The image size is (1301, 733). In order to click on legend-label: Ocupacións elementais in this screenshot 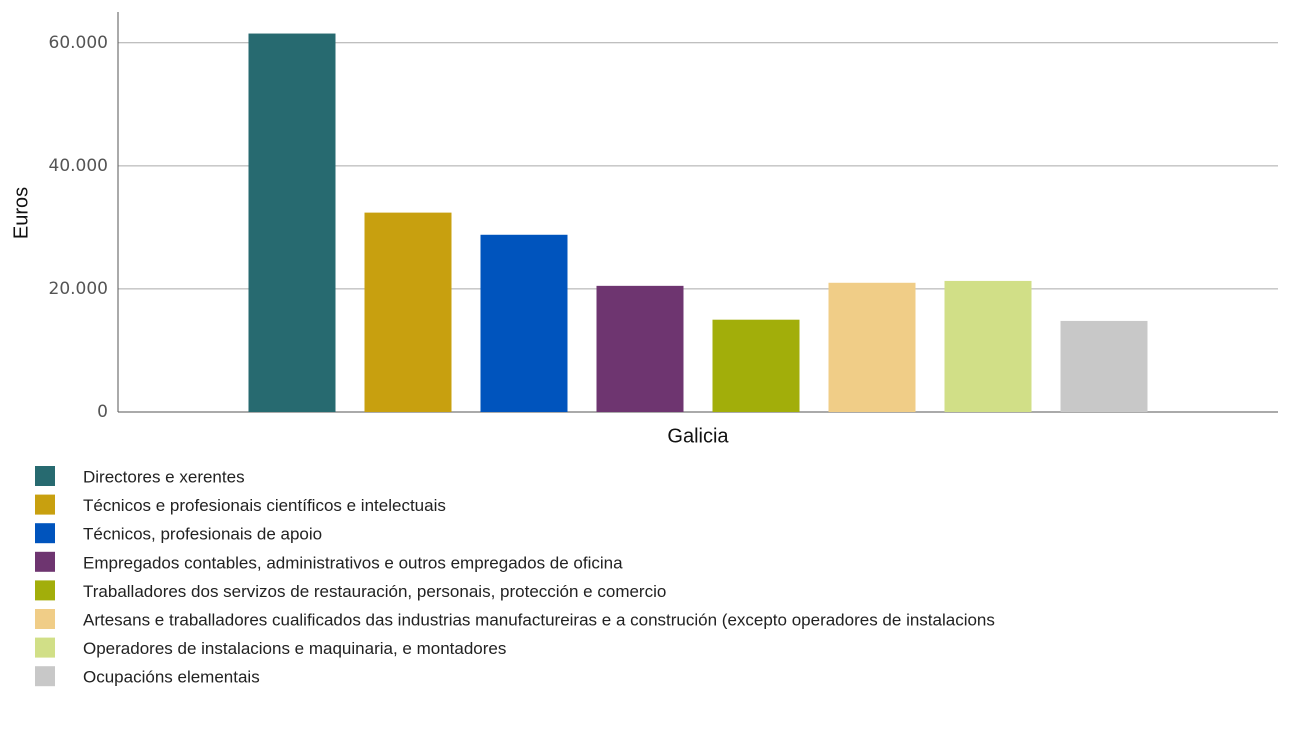, I will do `click(171, 677)`.